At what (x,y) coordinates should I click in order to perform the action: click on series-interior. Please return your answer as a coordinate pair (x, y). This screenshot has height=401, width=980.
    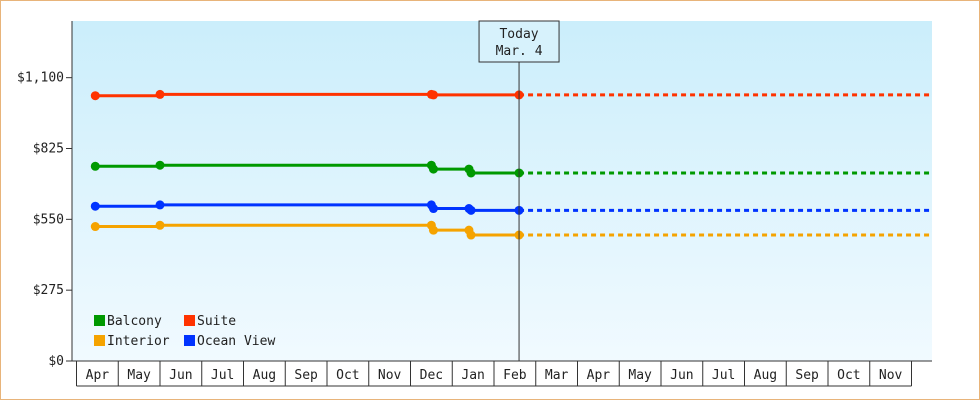
    Looking at the image, I should click on (511, 230).